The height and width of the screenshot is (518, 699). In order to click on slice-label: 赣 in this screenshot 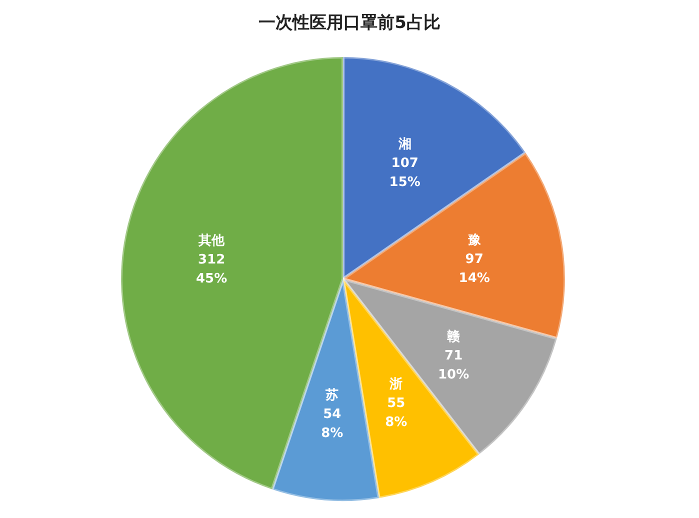, I will do `click(453, 336)`.